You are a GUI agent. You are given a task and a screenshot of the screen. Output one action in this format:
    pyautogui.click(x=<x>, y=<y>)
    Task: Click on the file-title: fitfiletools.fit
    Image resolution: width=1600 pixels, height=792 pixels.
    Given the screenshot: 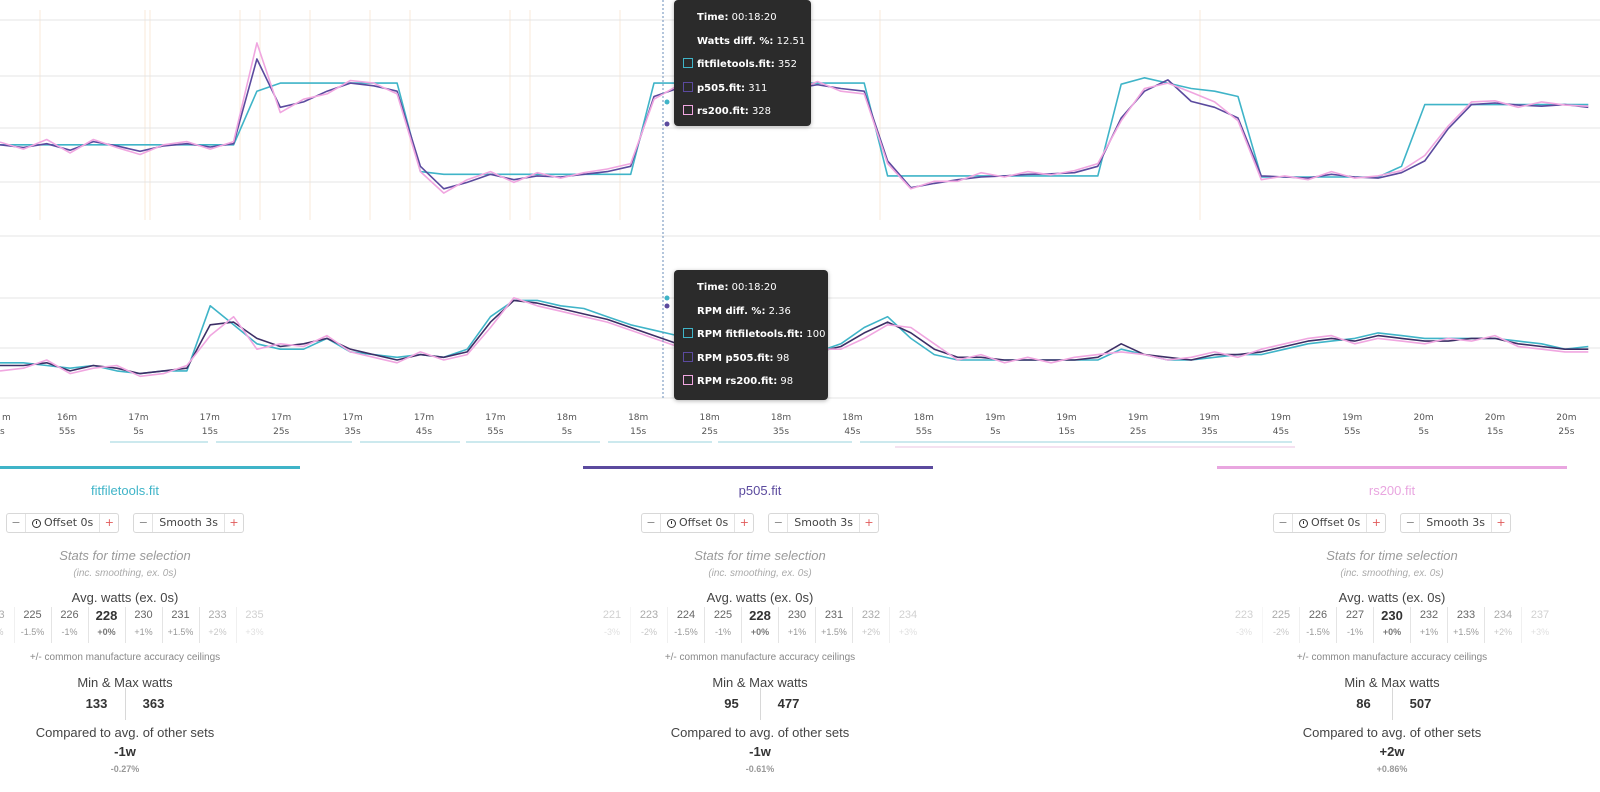 What is the action you would take?
    pyautogui.click(x=125, y=490)
    